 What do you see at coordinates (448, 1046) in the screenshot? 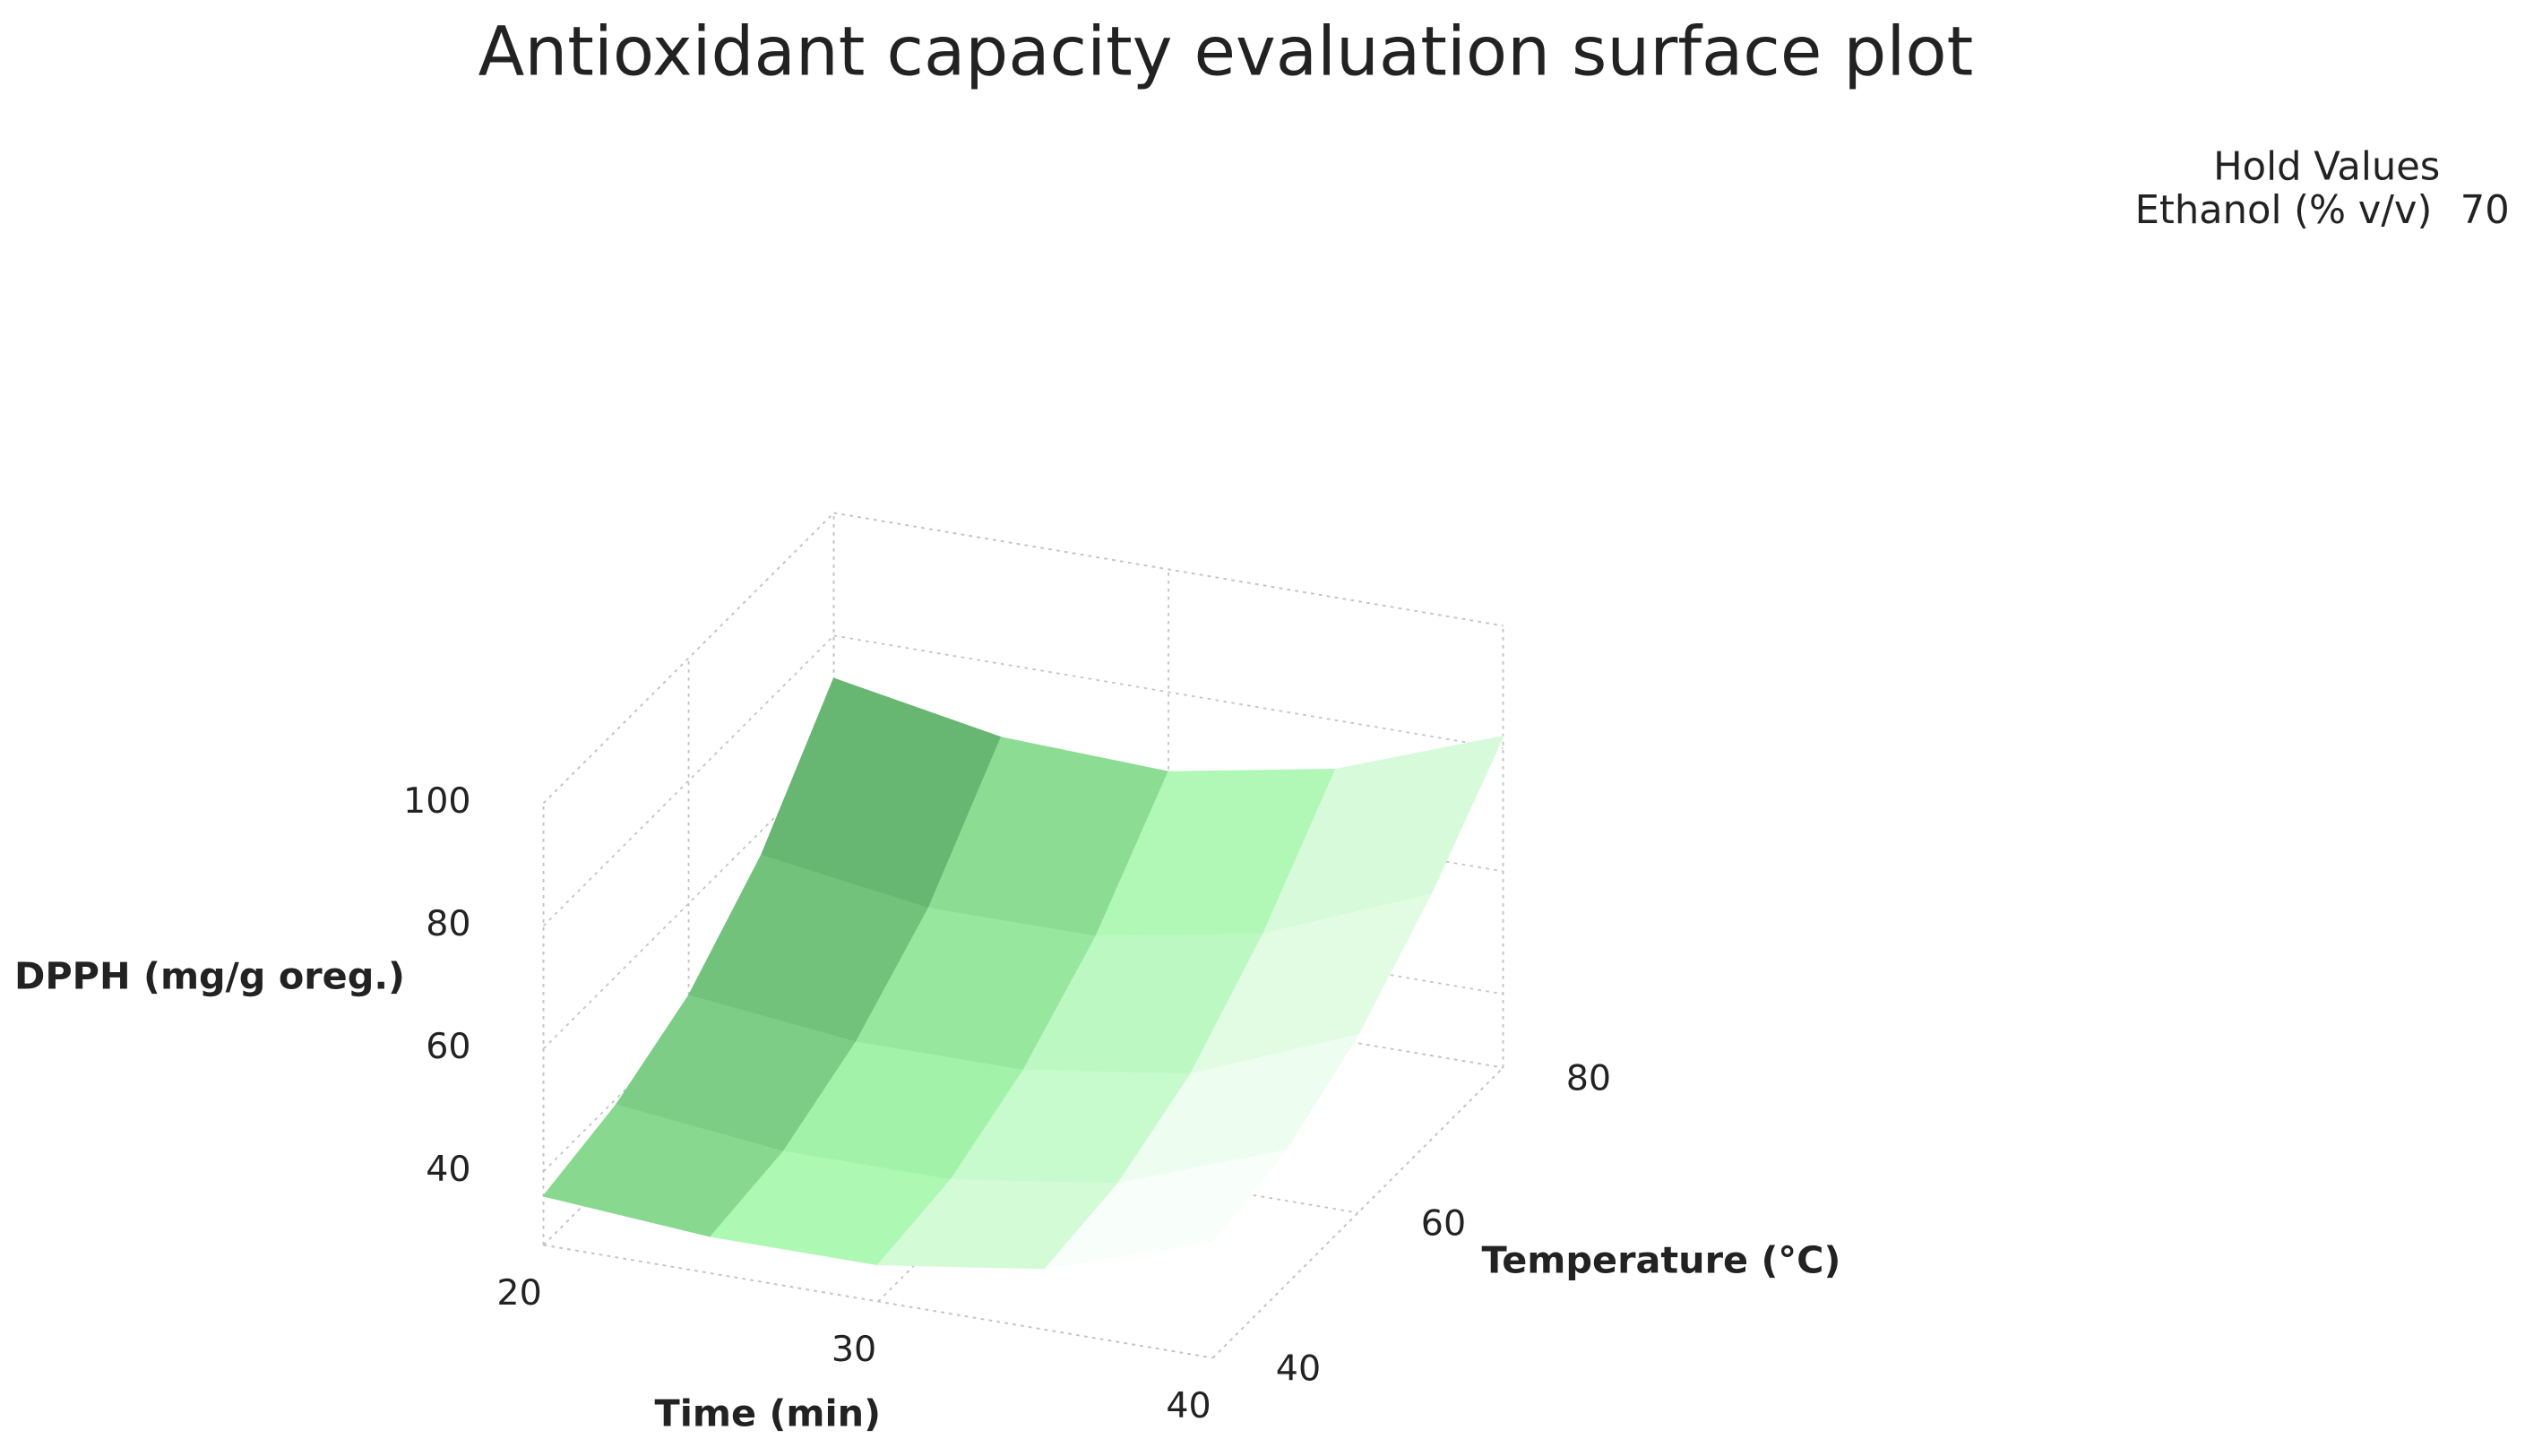
I see `z-tick-label: 60` at bounding box center [448, 1046].